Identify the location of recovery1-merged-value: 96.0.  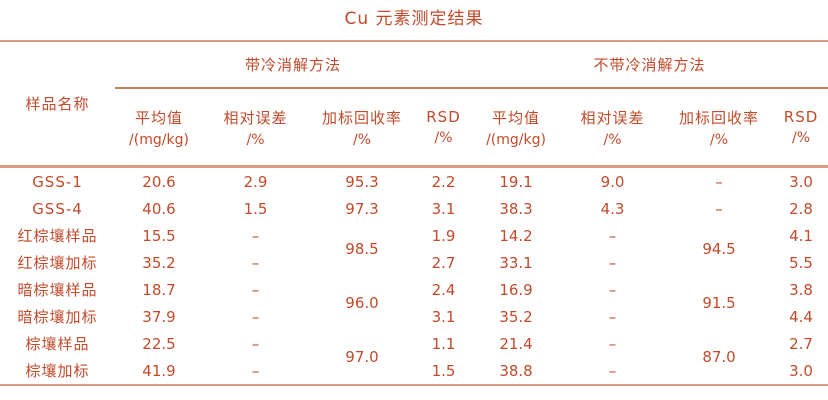
(362, 303).